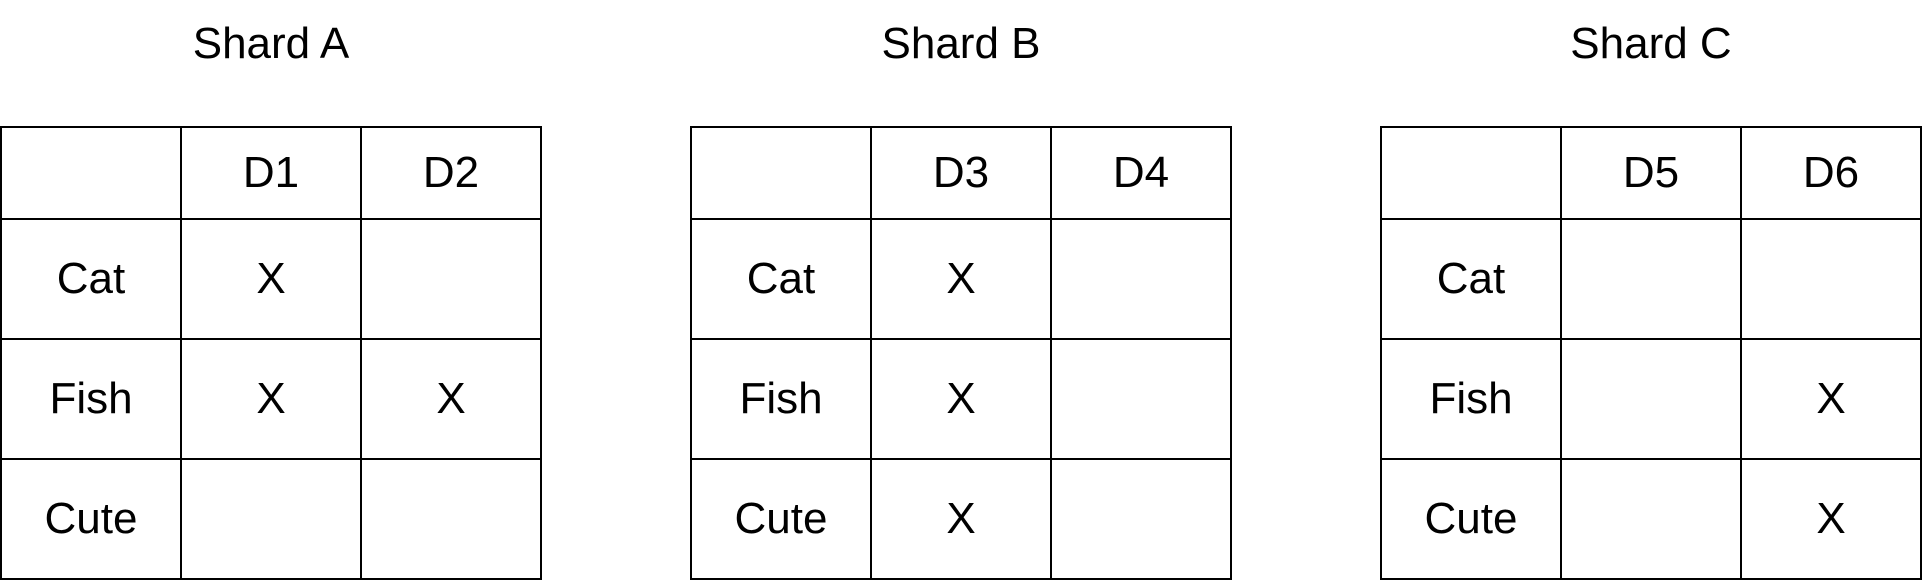 This screenshot has height=580, width=1923. I want to click on table-row: Fish X X, so click(271, 399).